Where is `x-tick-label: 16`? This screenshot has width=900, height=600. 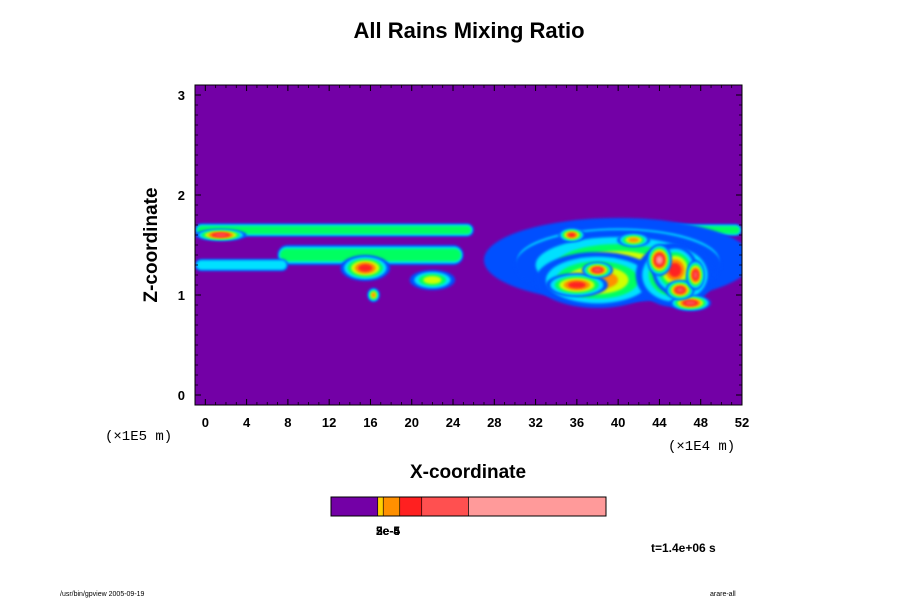
x-tick-label: 16 is located at coordinates (370, 422).